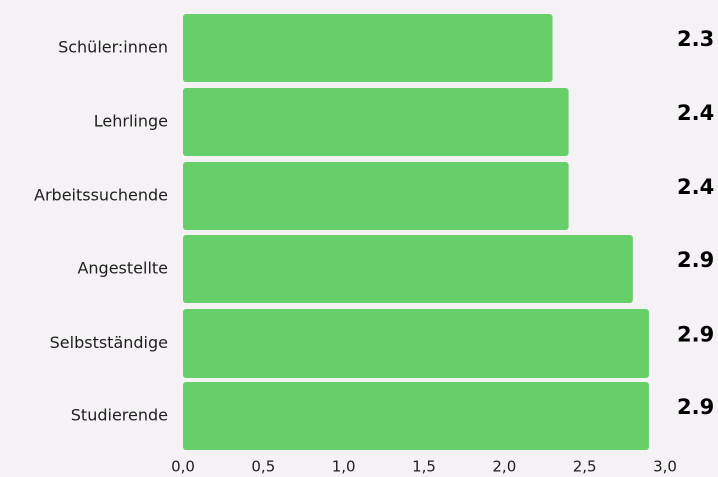  What do you see at coordinates (109, 342) in the screenshot?
I see `category-label: Selbstständige` at bounding box center [109, 342].